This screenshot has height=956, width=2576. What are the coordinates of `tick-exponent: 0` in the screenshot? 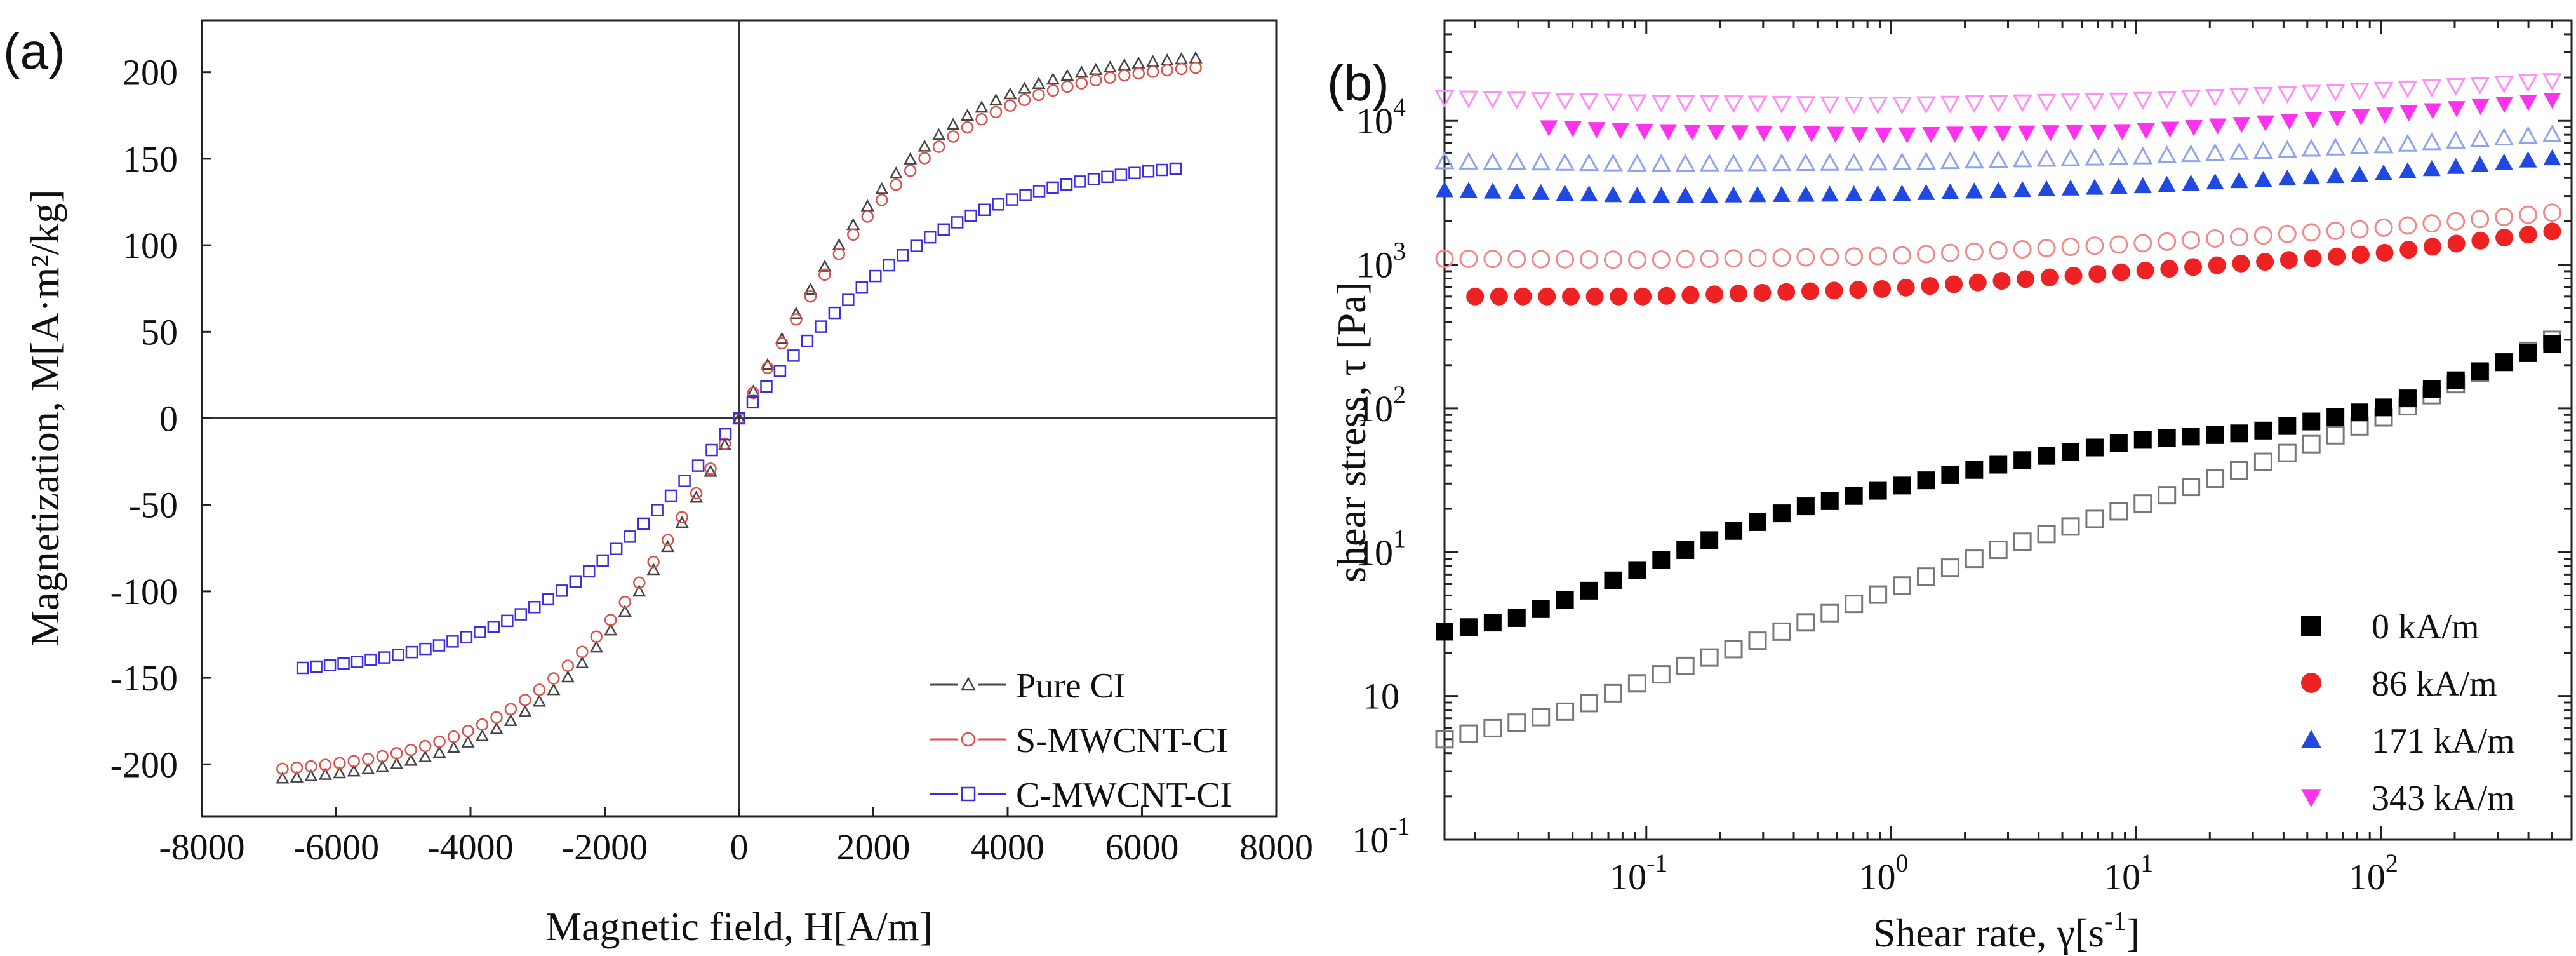 It's located at (1901, 863).